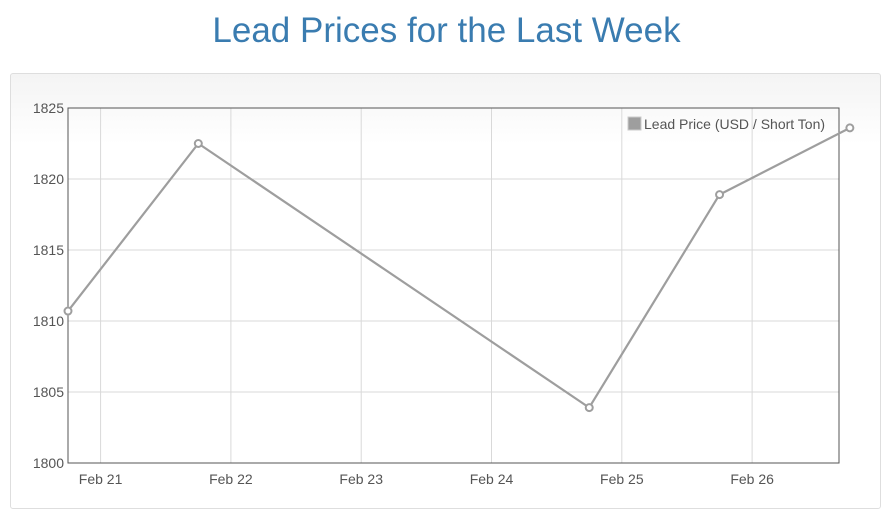  I want to click on x-tick-label: Feb 23, so click(361, 479).